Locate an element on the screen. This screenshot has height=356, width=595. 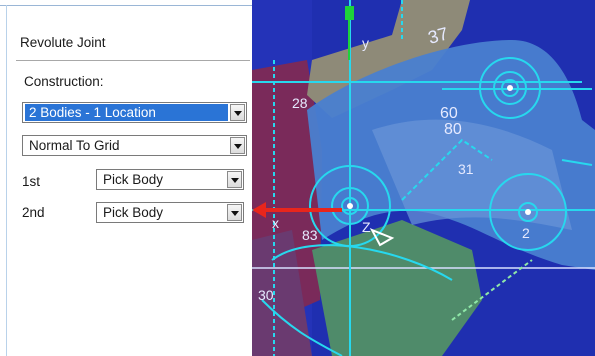
label-28: 28 is located at coordinates (300, 103).